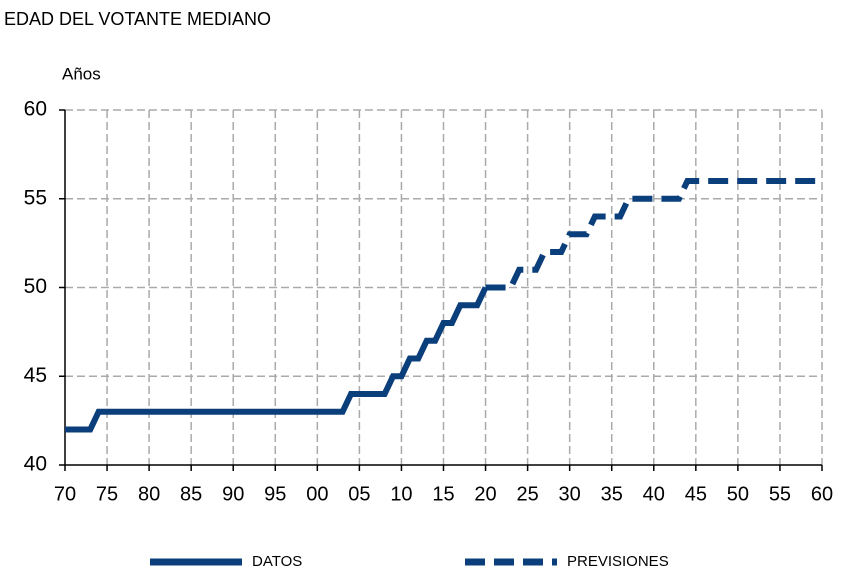  I want to click on x-tick-label: 50, so click(738, 494).